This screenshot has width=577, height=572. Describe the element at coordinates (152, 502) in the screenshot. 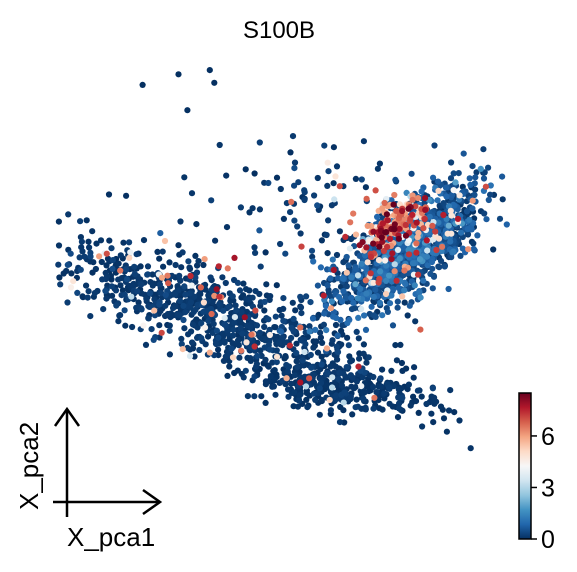

I see `x-axis-arrow-head` at that location.